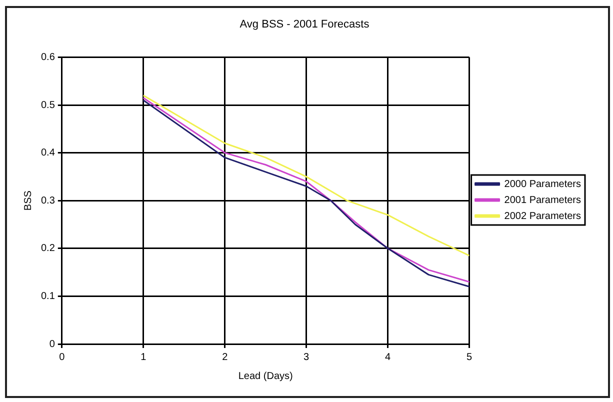 The image size is (613, 402). I want to click on x-tick-label: 4, so click(388, 357).